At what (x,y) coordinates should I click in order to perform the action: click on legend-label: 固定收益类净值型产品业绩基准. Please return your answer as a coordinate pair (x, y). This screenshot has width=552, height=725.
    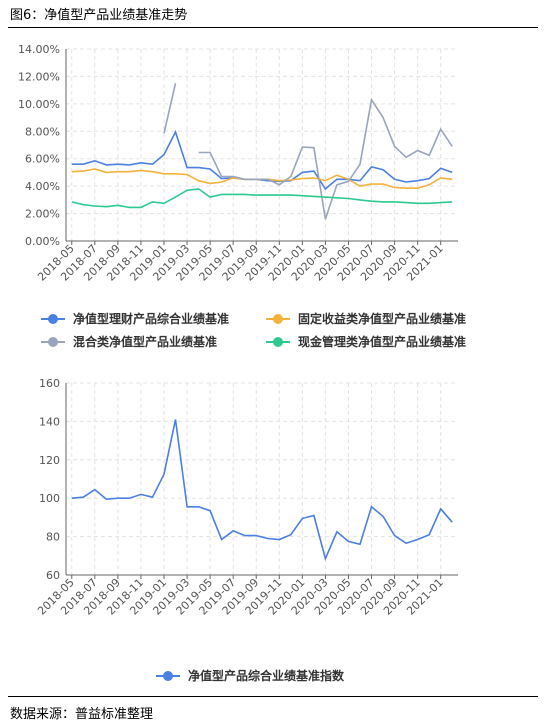
    Looking at the image, I should click on (382, 318).